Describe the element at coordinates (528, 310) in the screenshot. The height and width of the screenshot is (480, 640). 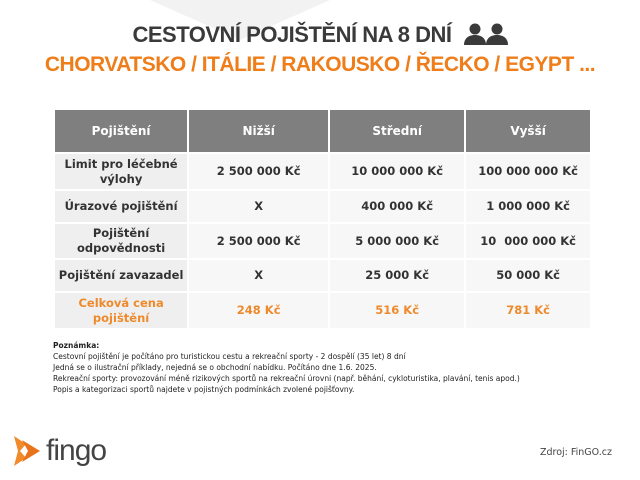
I see `cell: 781 Kč` at that location.